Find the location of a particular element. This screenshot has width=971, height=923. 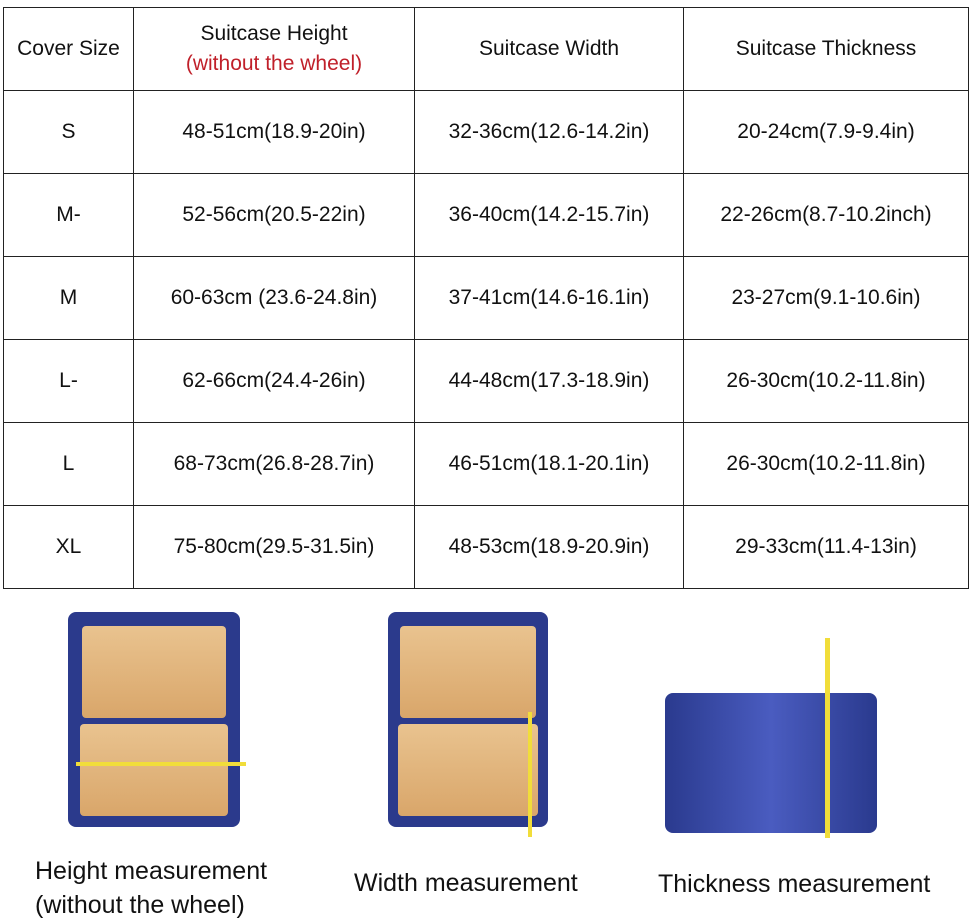

thickness-cell: 29-33cm(11.4-13in) is located at coordinates (826, 547).